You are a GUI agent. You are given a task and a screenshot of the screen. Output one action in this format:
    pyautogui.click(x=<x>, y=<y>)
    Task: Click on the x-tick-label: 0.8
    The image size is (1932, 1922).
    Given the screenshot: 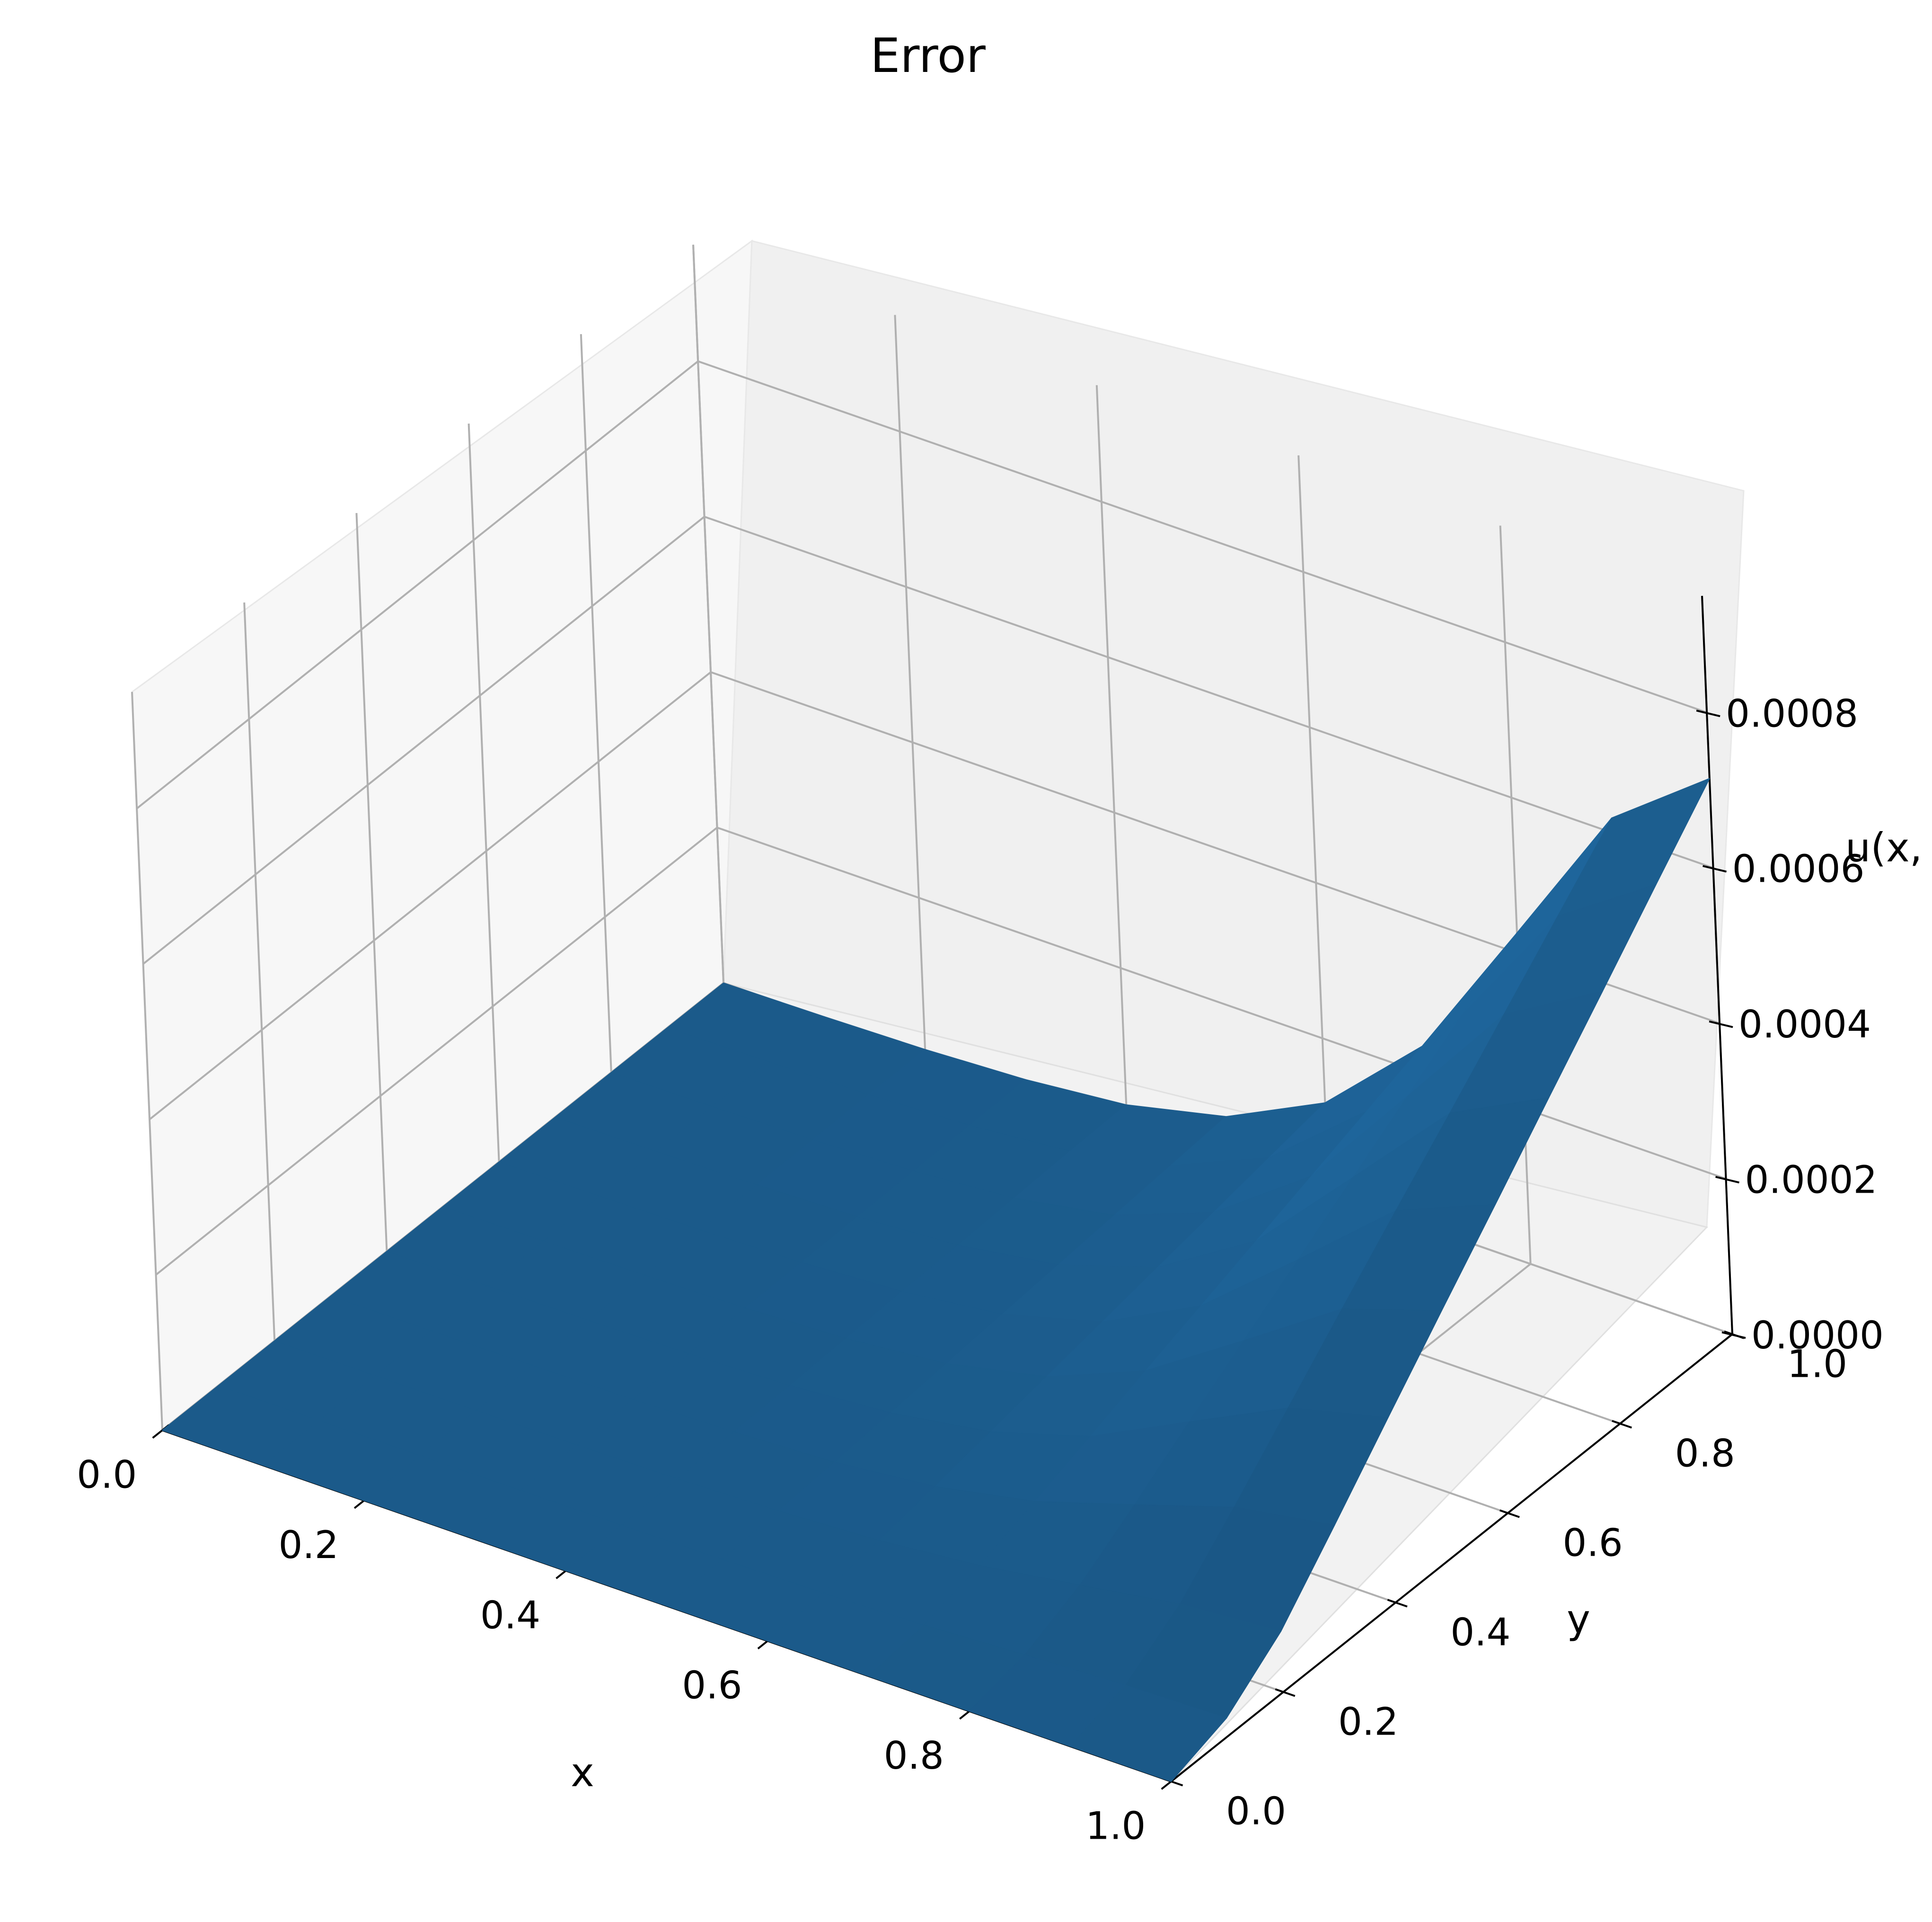 What is the action you would take?
    pyautogui.click(x=914, y=1756)
    